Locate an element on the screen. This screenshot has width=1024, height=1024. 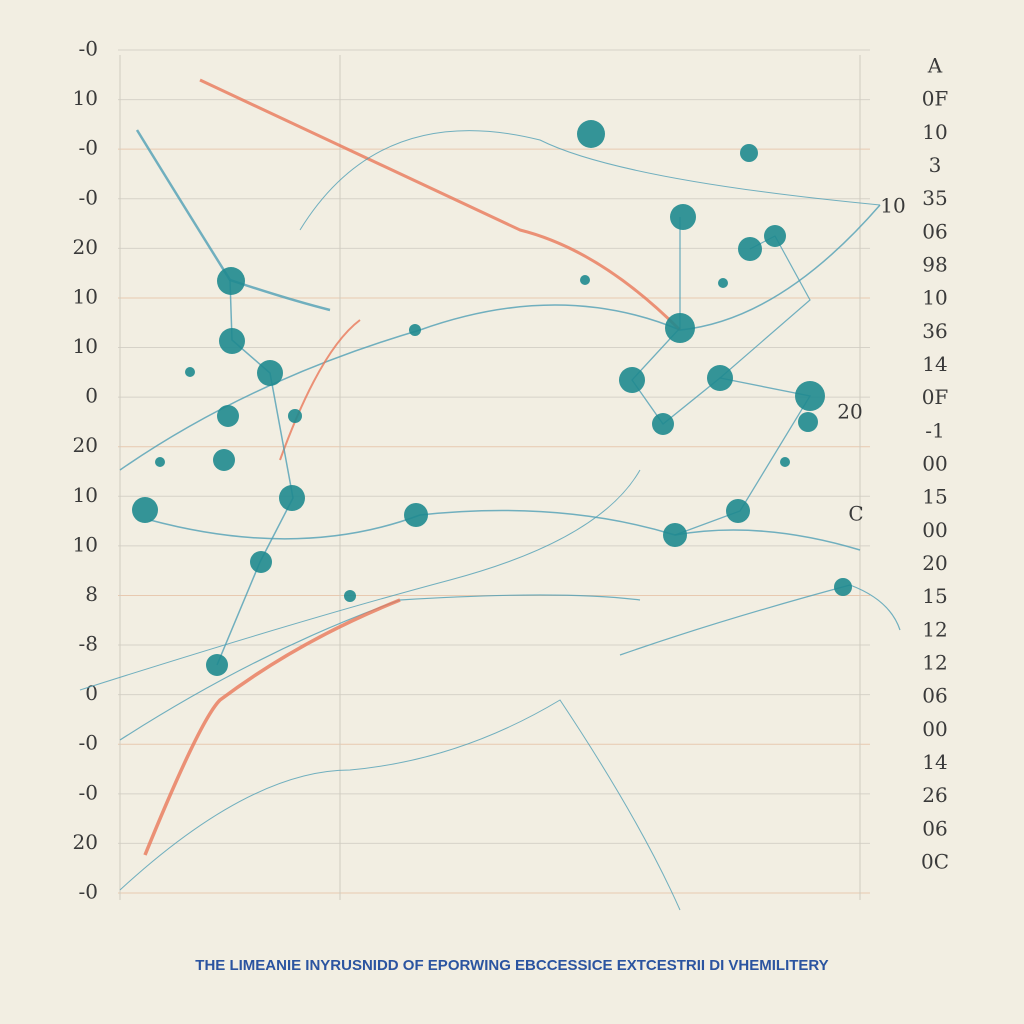
right-label: A is located at coordinates (935, 66).